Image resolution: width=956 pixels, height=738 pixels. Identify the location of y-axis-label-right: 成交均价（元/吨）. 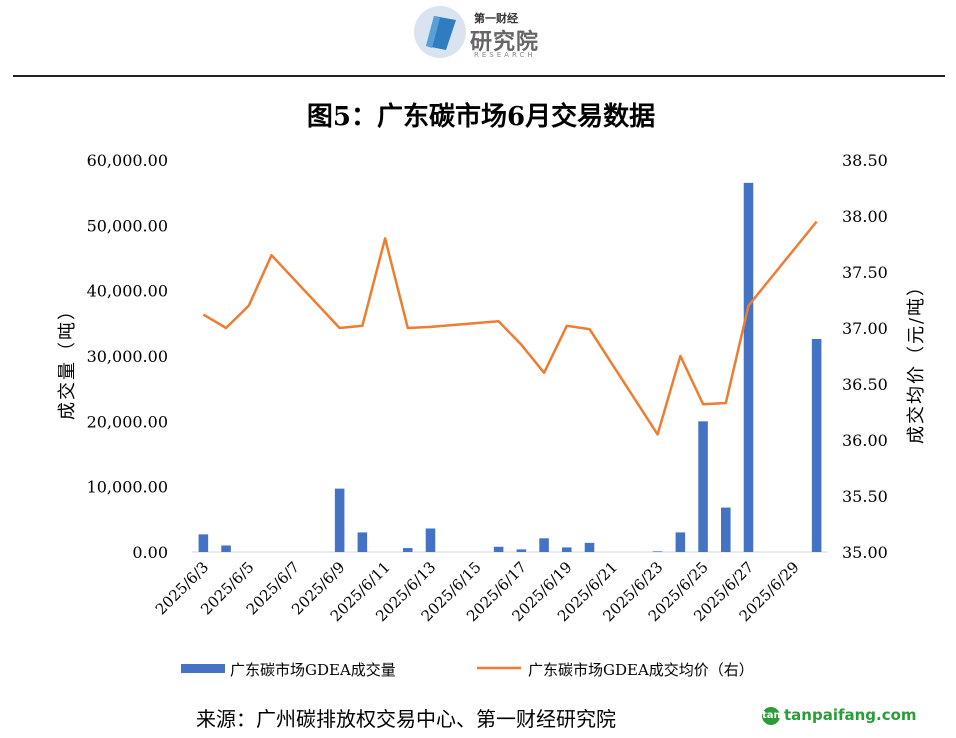
(916, 360).